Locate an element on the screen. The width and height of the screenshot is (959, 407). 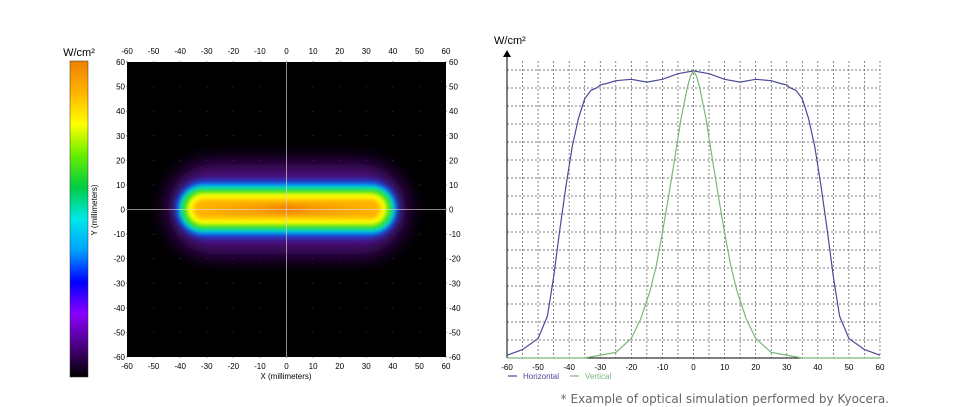
line-x-ticks: -60 -50 -40 -30 -20 -10 0 10 20 30 40 50 60 is located at coordinates (693, 367).